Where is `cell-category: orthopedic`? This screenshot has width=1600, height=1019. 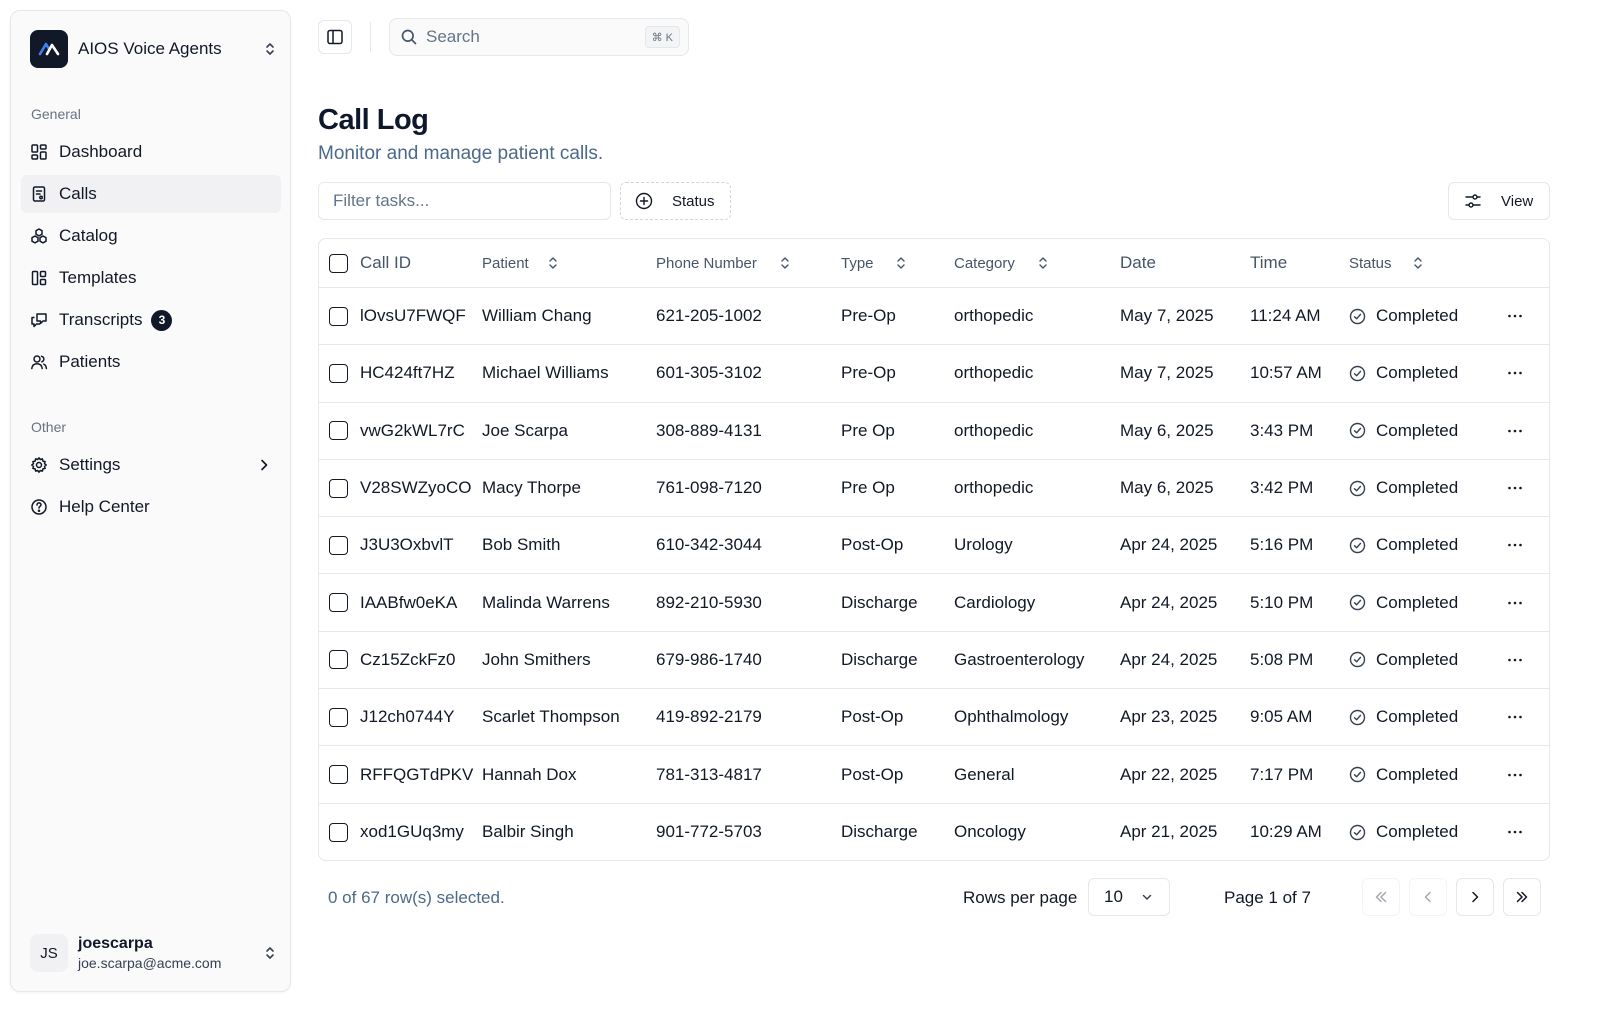
cell-category: orthopedic is located at coordinates (994, 373).